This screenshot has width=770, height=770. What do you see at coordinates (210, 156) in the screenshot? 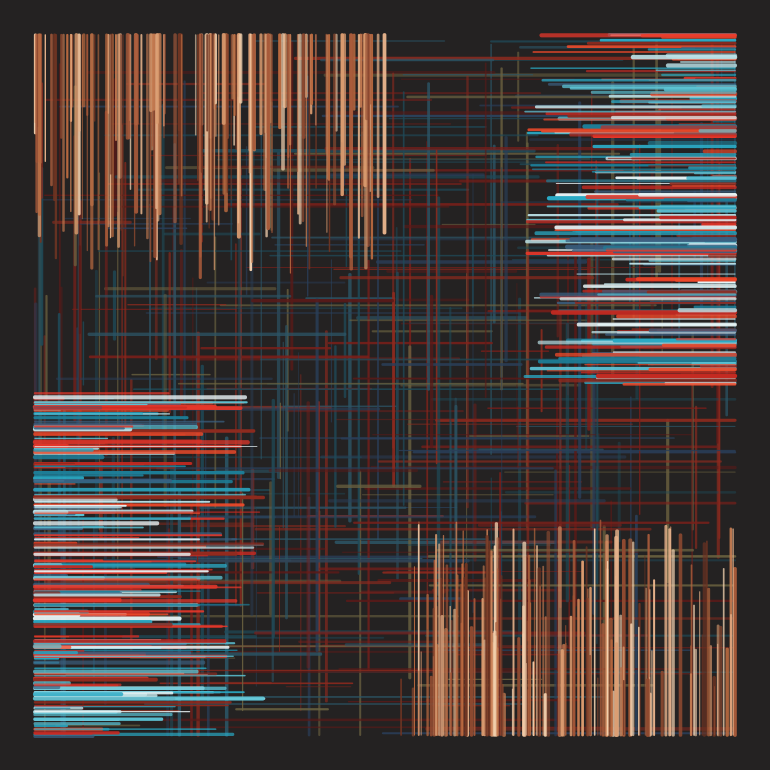
I see `top-left-verticals` at bounding box center [210, 156].